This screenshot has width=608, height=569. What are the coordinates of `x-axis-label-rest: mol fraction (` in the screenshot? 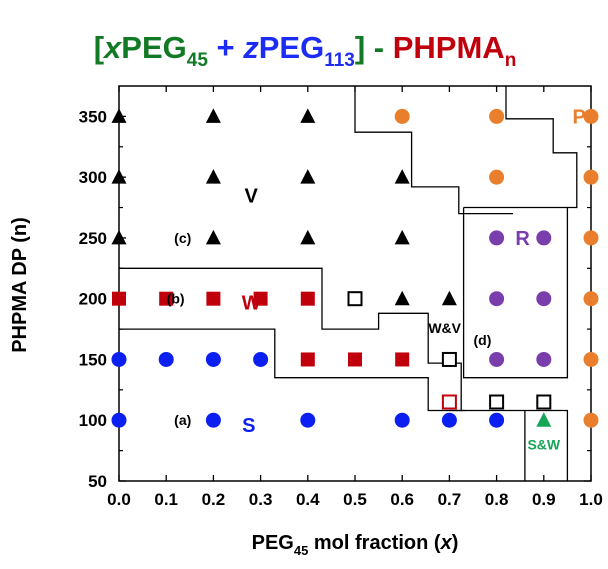 It's located at (374, 543).